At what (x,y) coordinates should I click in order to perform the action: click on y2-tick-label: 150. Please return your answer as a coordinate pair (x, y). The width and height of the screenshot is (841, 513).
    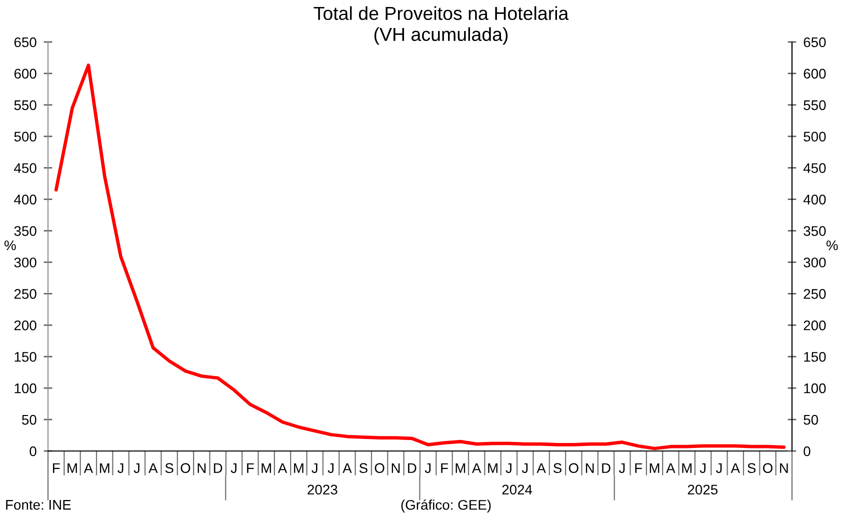
    Looking at the image, I should click on (815, 357).